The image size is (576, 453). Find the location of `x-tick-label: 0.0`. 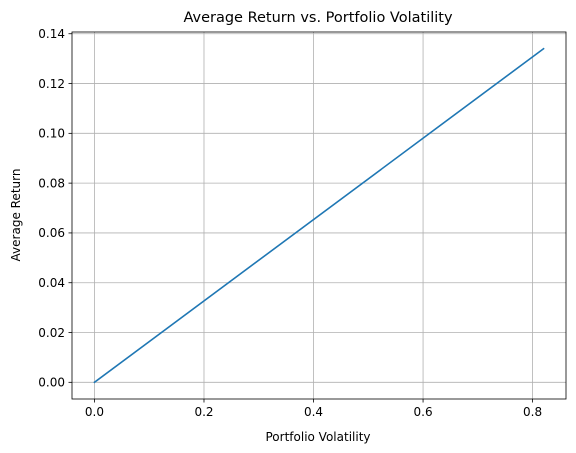

x-tick-label: 0.0 is located at coordinates (94, 412).